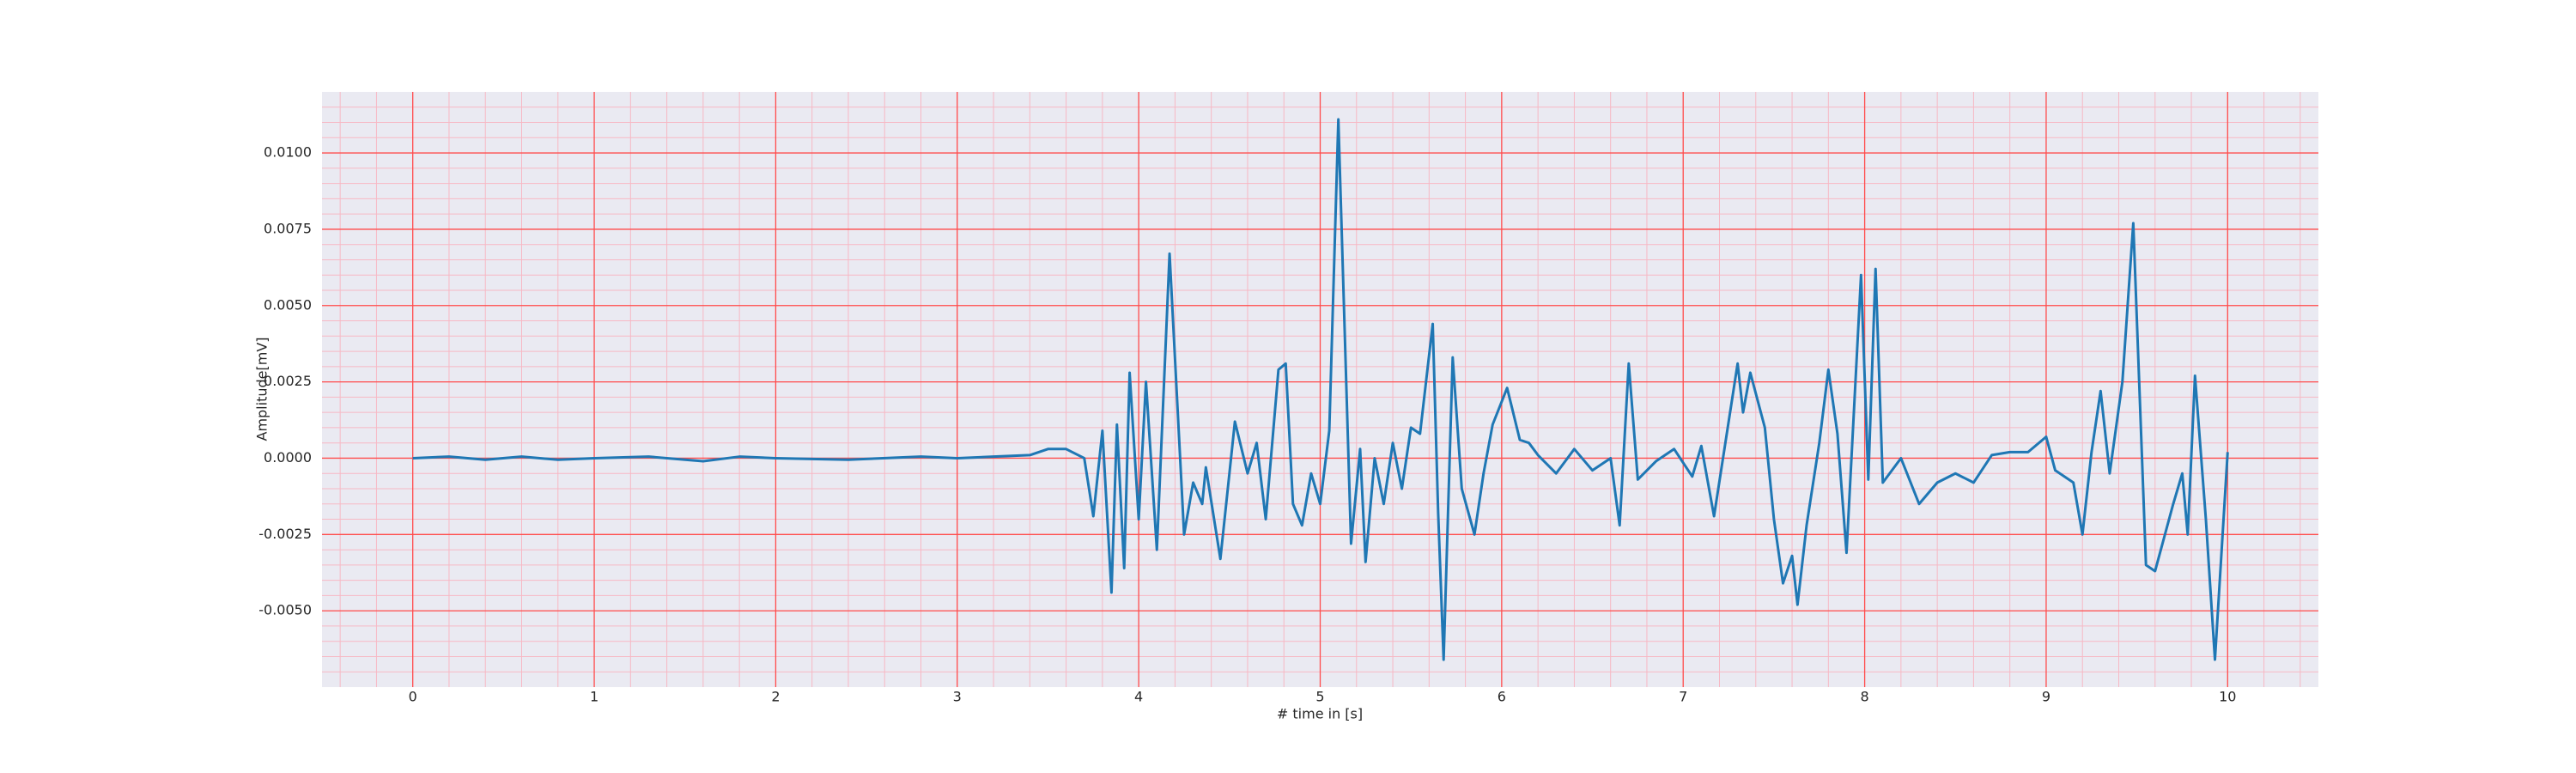 Image resolution: width=2576 pixels, height=773 pixels. I want to click on x-tick-label: 0, so click(413, 697).